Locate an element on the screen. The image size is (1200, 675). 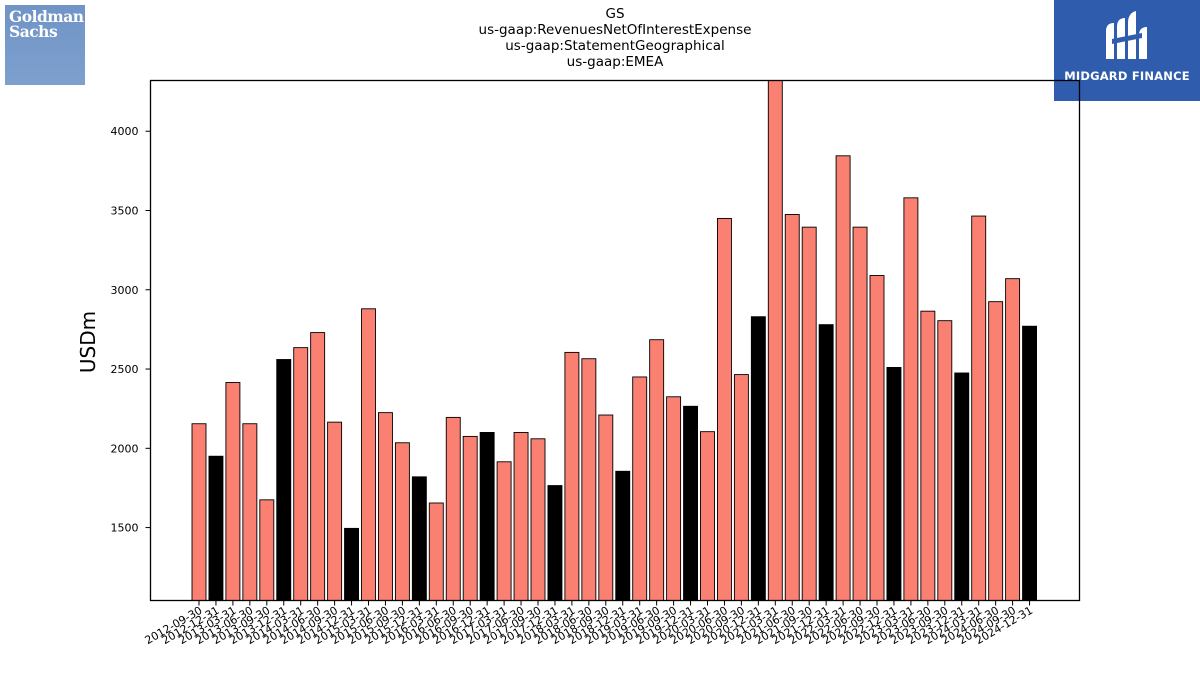
y-tick-label: 3000 is located at coordinates (125, 290).